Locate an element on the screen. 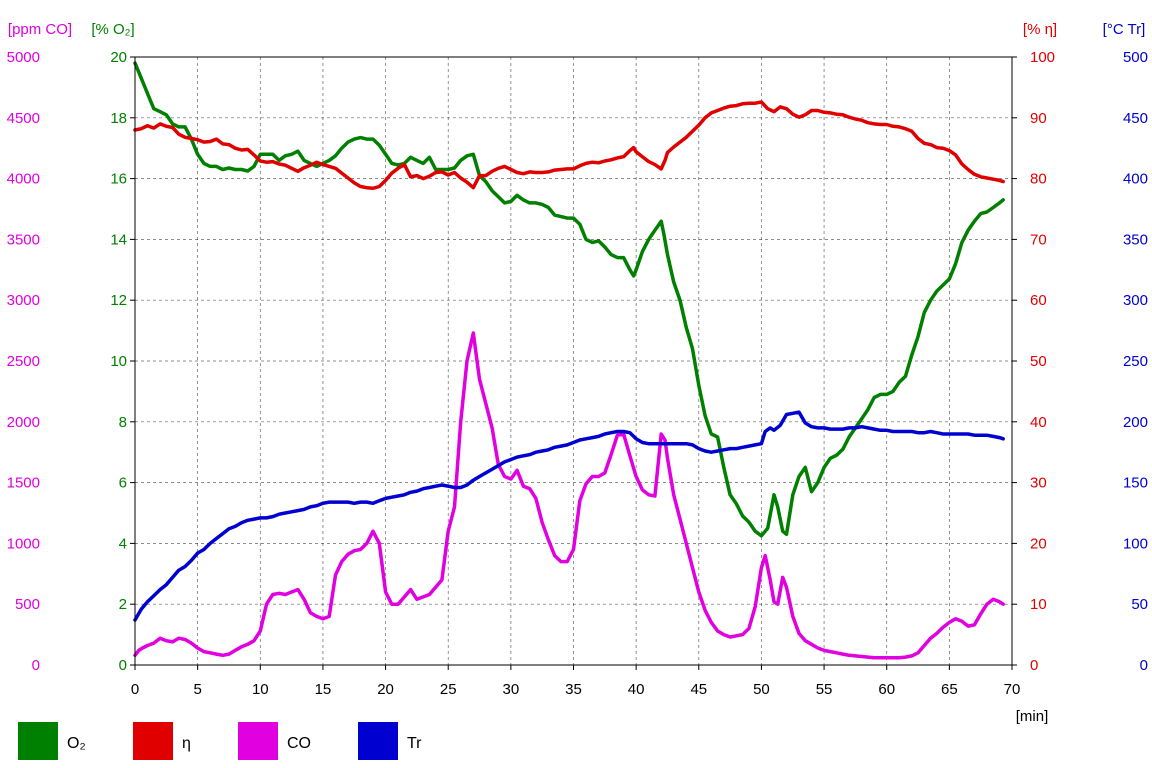 The width and height of the screenshot is (1152, 768). legend-swatch-o2 is located at coordinates (38, 741).